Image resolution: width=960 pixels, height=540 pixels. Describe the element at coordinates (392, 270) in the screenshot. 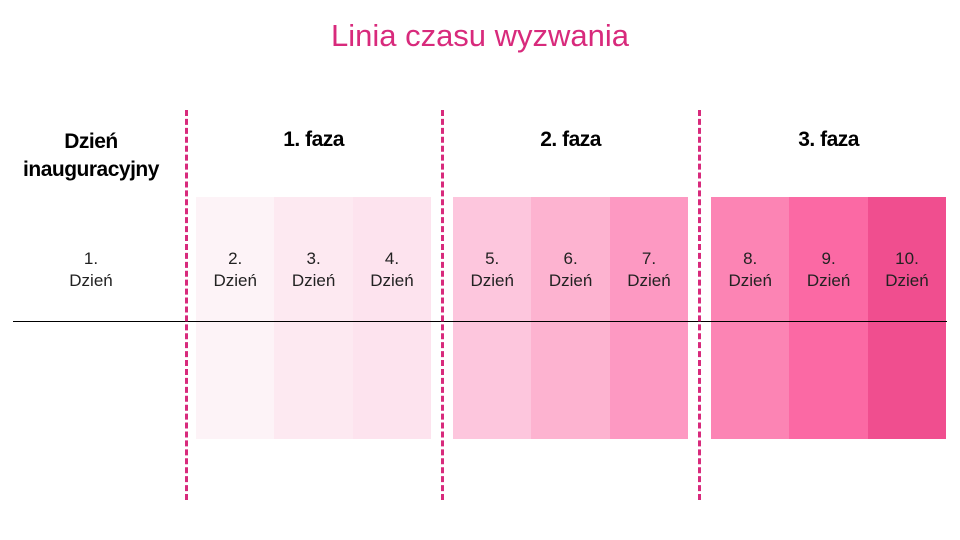

I see `day-label: 4. Dzień` at that location.